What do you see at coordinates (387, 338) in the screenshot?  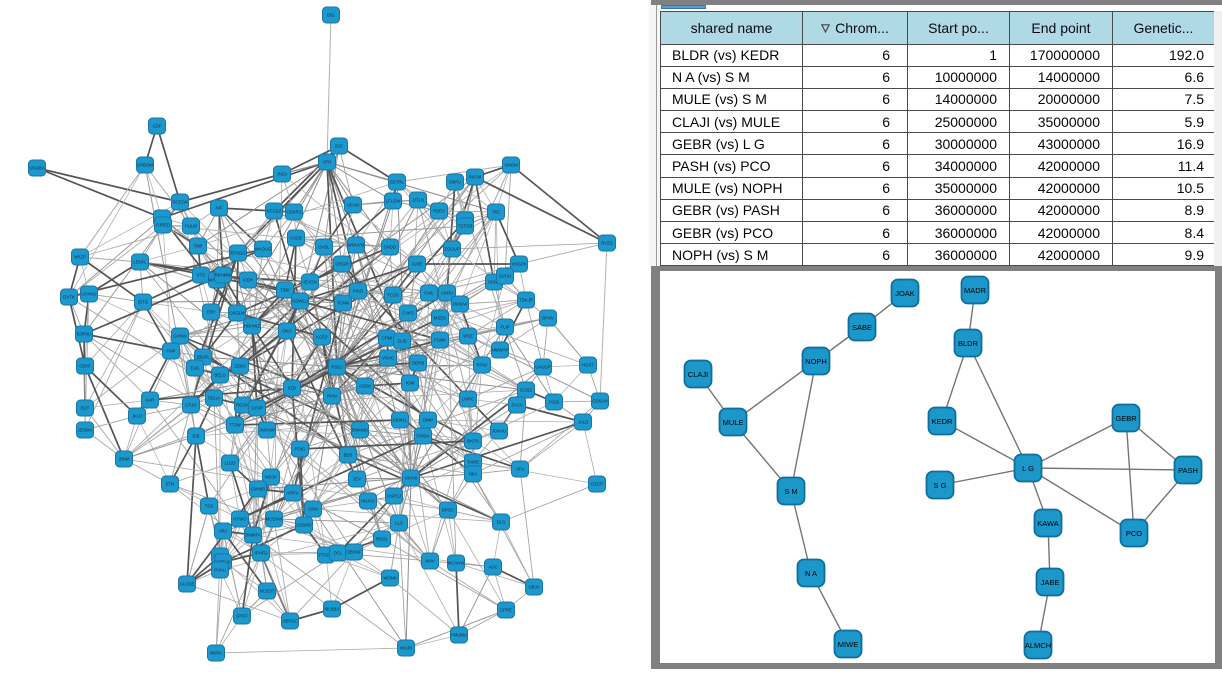 I see `svg-text: CPMI` at bounding box center [387, 338].